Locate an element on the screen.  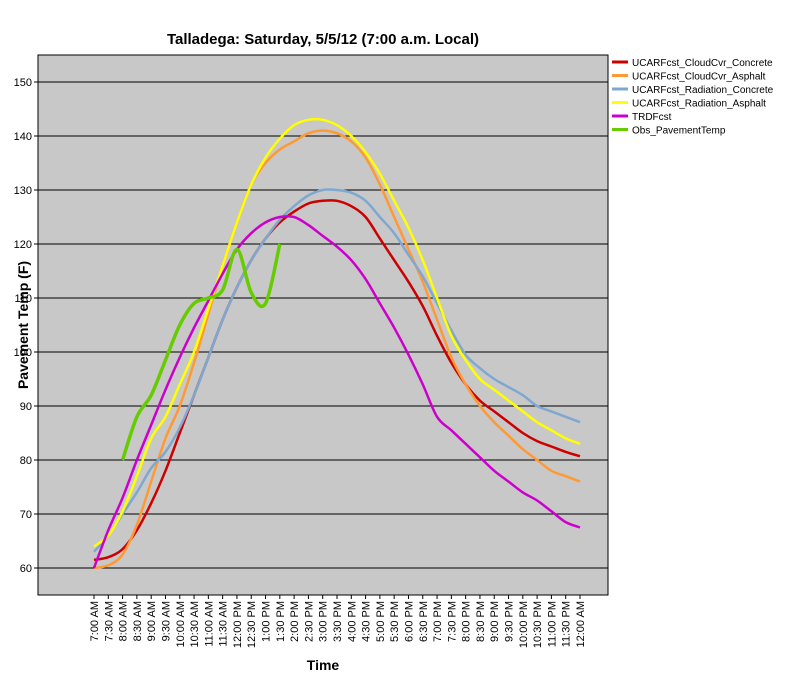
x-tick-label: 1:00 PM is located at coordinates (267, 621).